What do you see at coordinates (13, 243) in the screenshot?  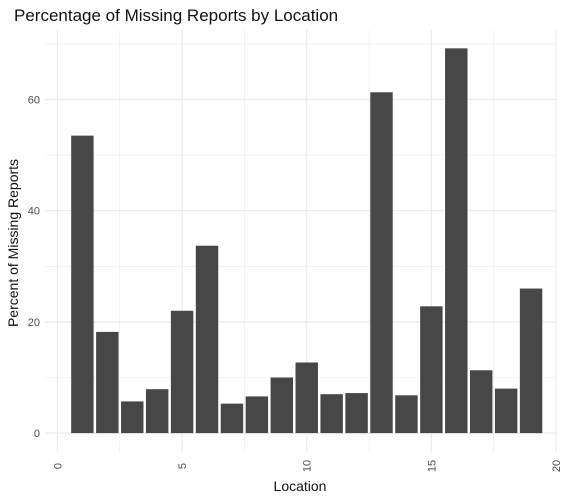 I see `y-axis-title: Percent of Missing Reports` at bounding box center [13, 243].